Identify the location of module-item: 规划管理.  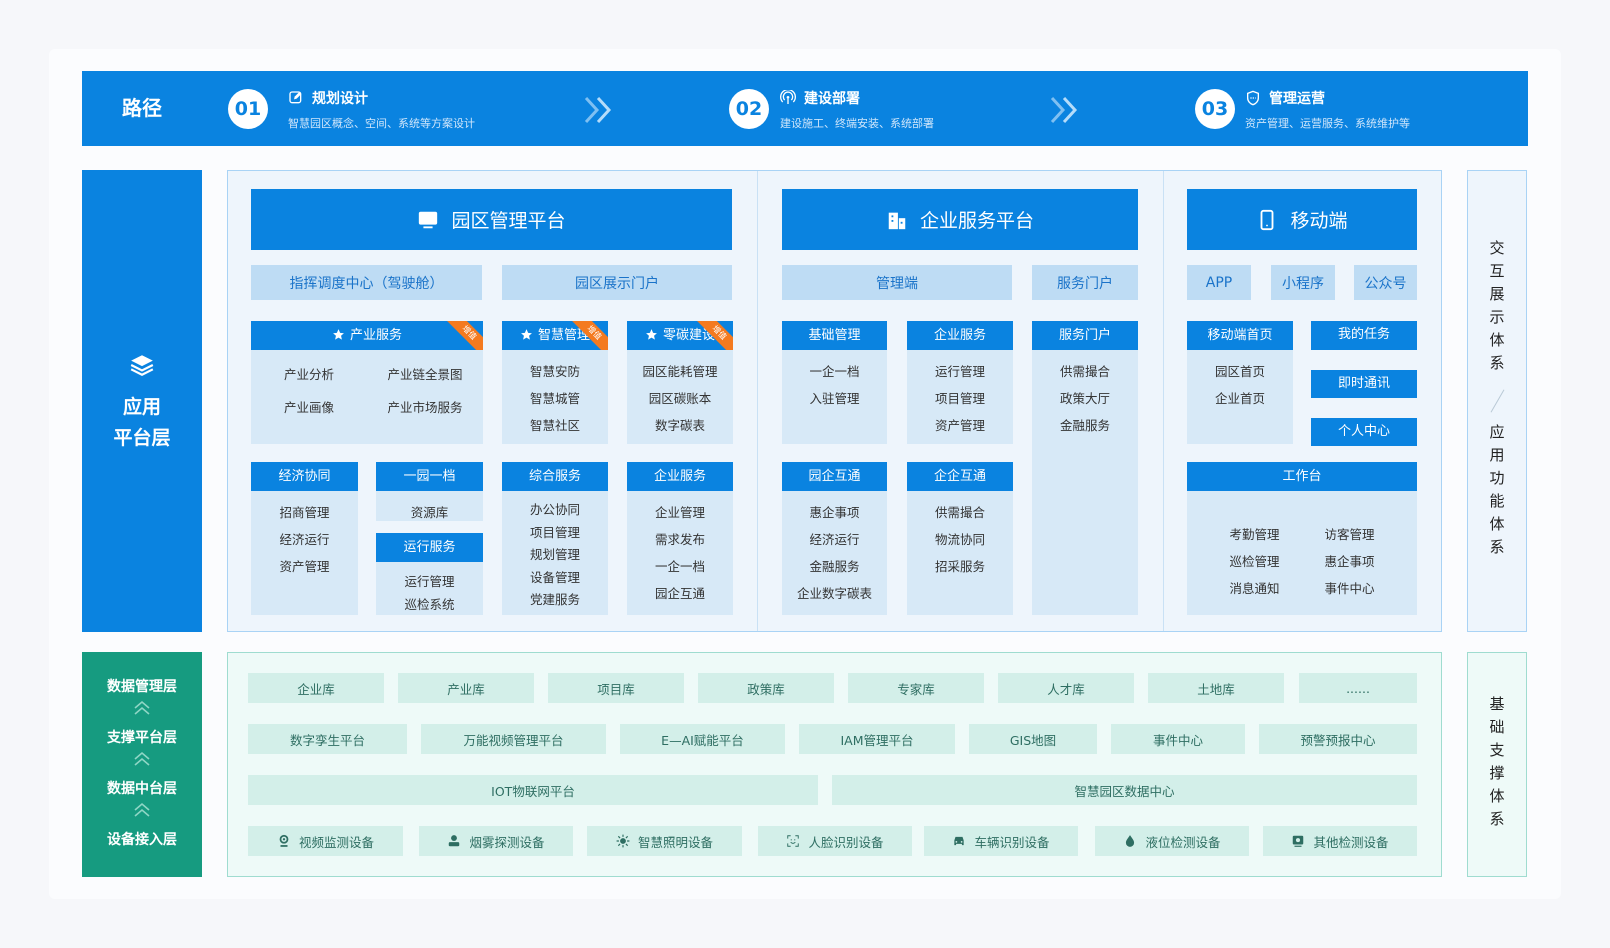
(554, 554).